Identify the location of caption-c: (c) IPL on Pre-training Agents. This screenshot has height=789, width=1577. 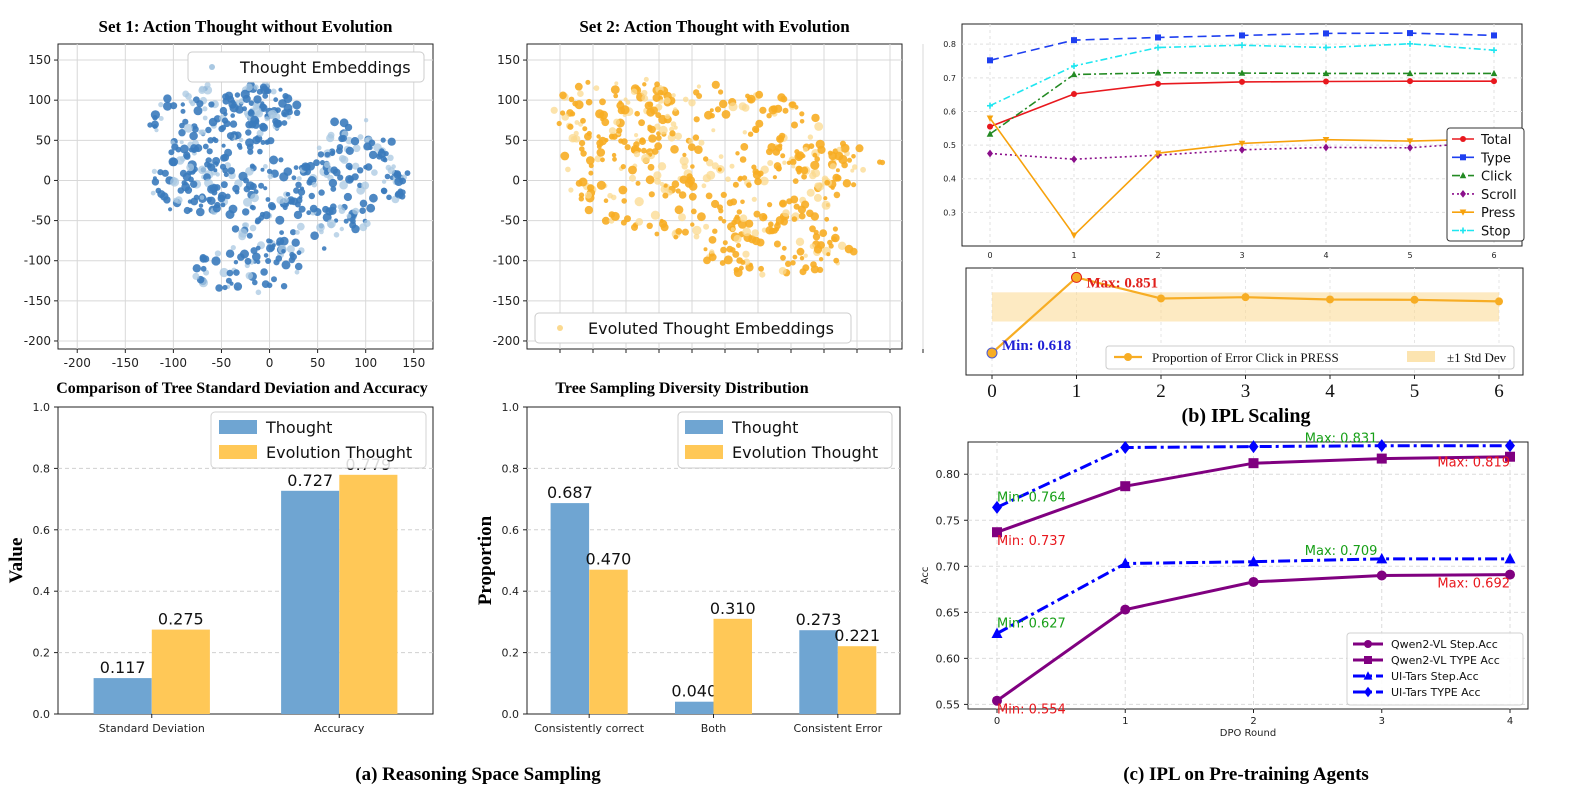
(1246, 774).